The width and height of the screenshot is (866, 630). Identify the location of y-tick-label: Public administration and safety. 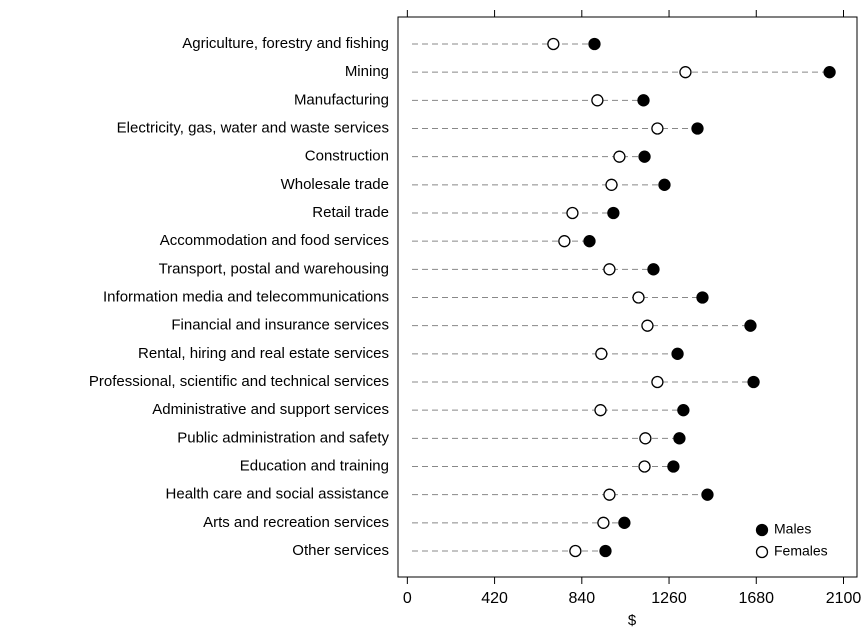
(283, 437).